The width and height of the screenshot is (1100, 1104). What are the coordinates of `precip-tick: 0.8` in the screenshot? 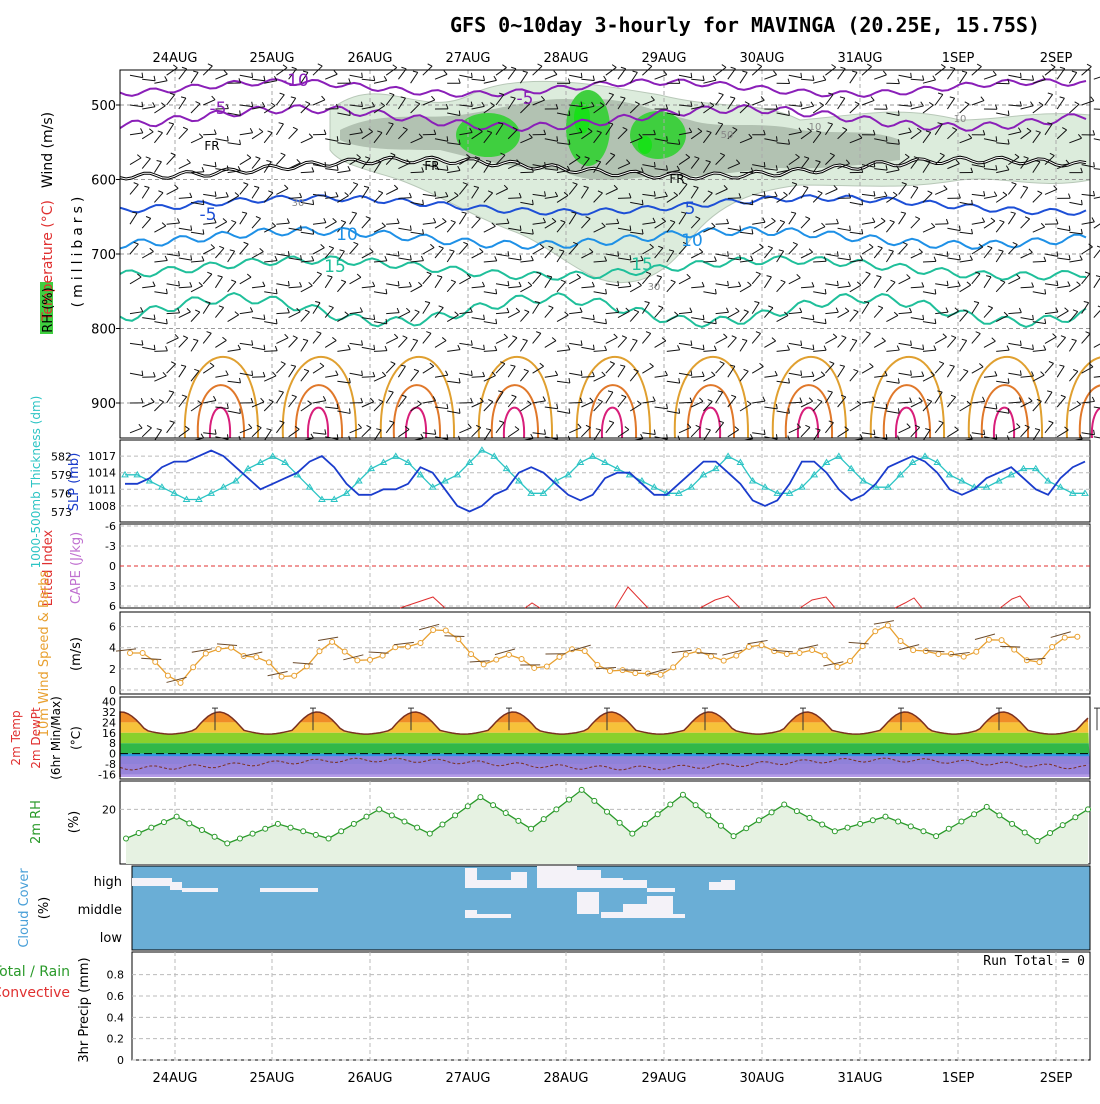 It's located at (116, 975).